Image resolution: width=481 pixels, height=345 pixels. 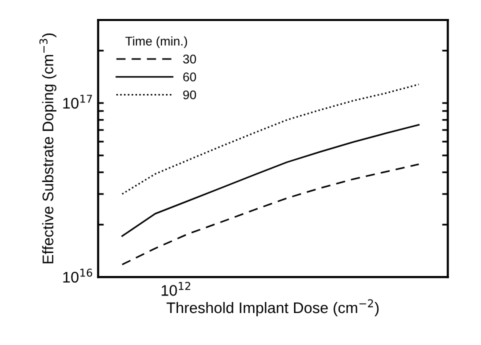 I want to click on y-tick-label: 10$^{16}$, so click(x=77, y=275).